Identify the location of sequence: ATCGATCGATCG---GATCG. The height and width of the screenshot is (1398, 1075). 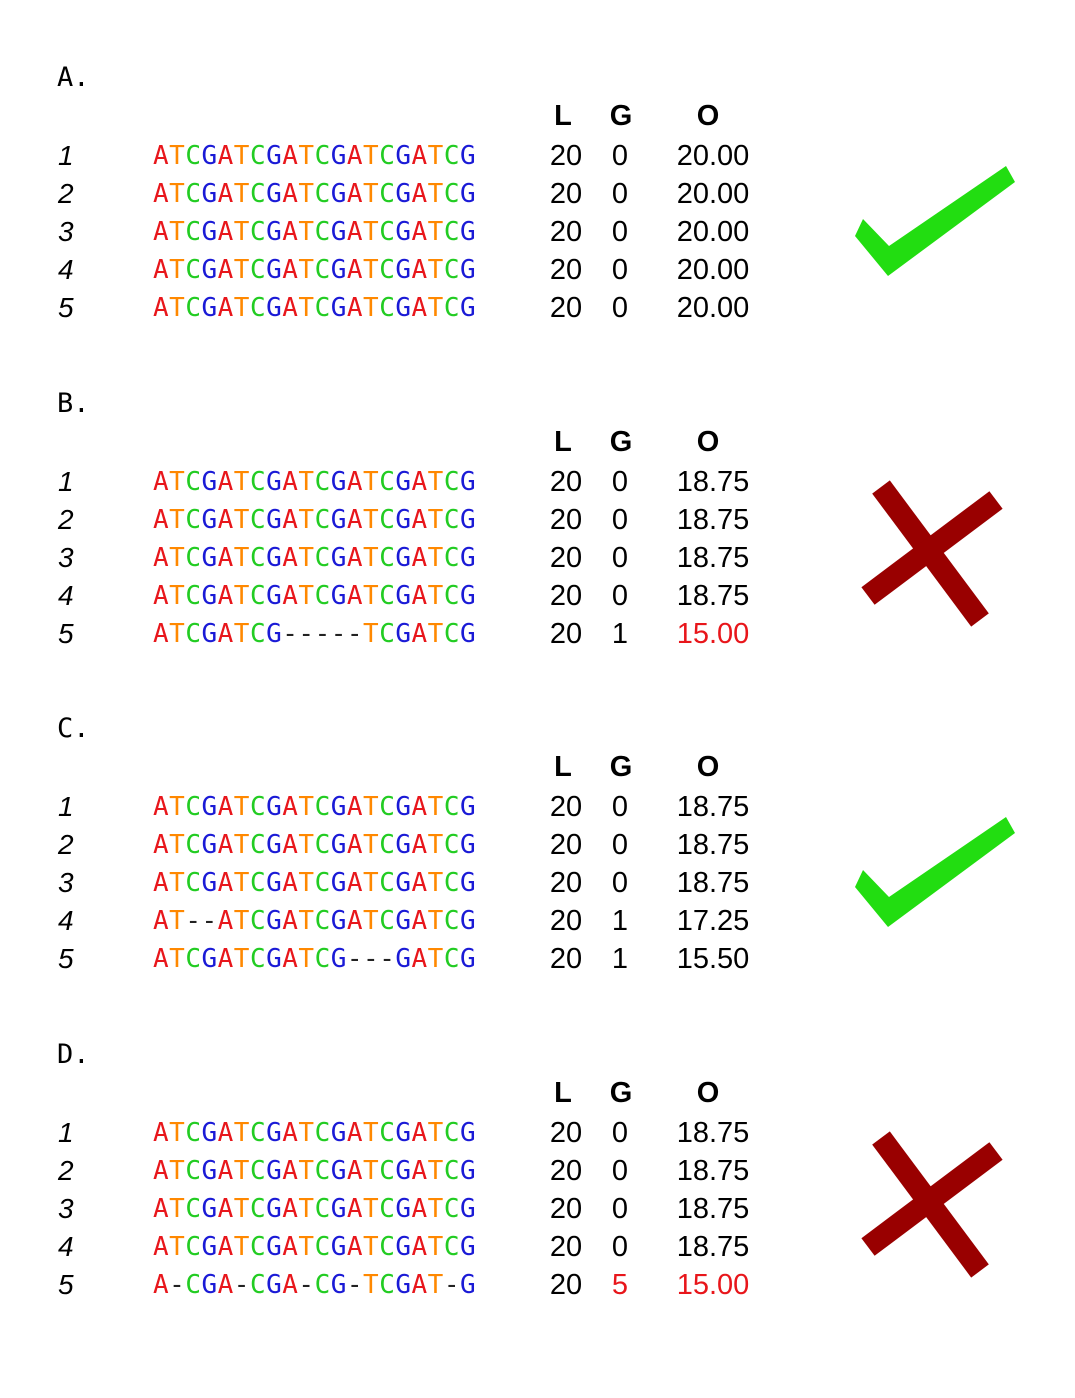
(314, 959).